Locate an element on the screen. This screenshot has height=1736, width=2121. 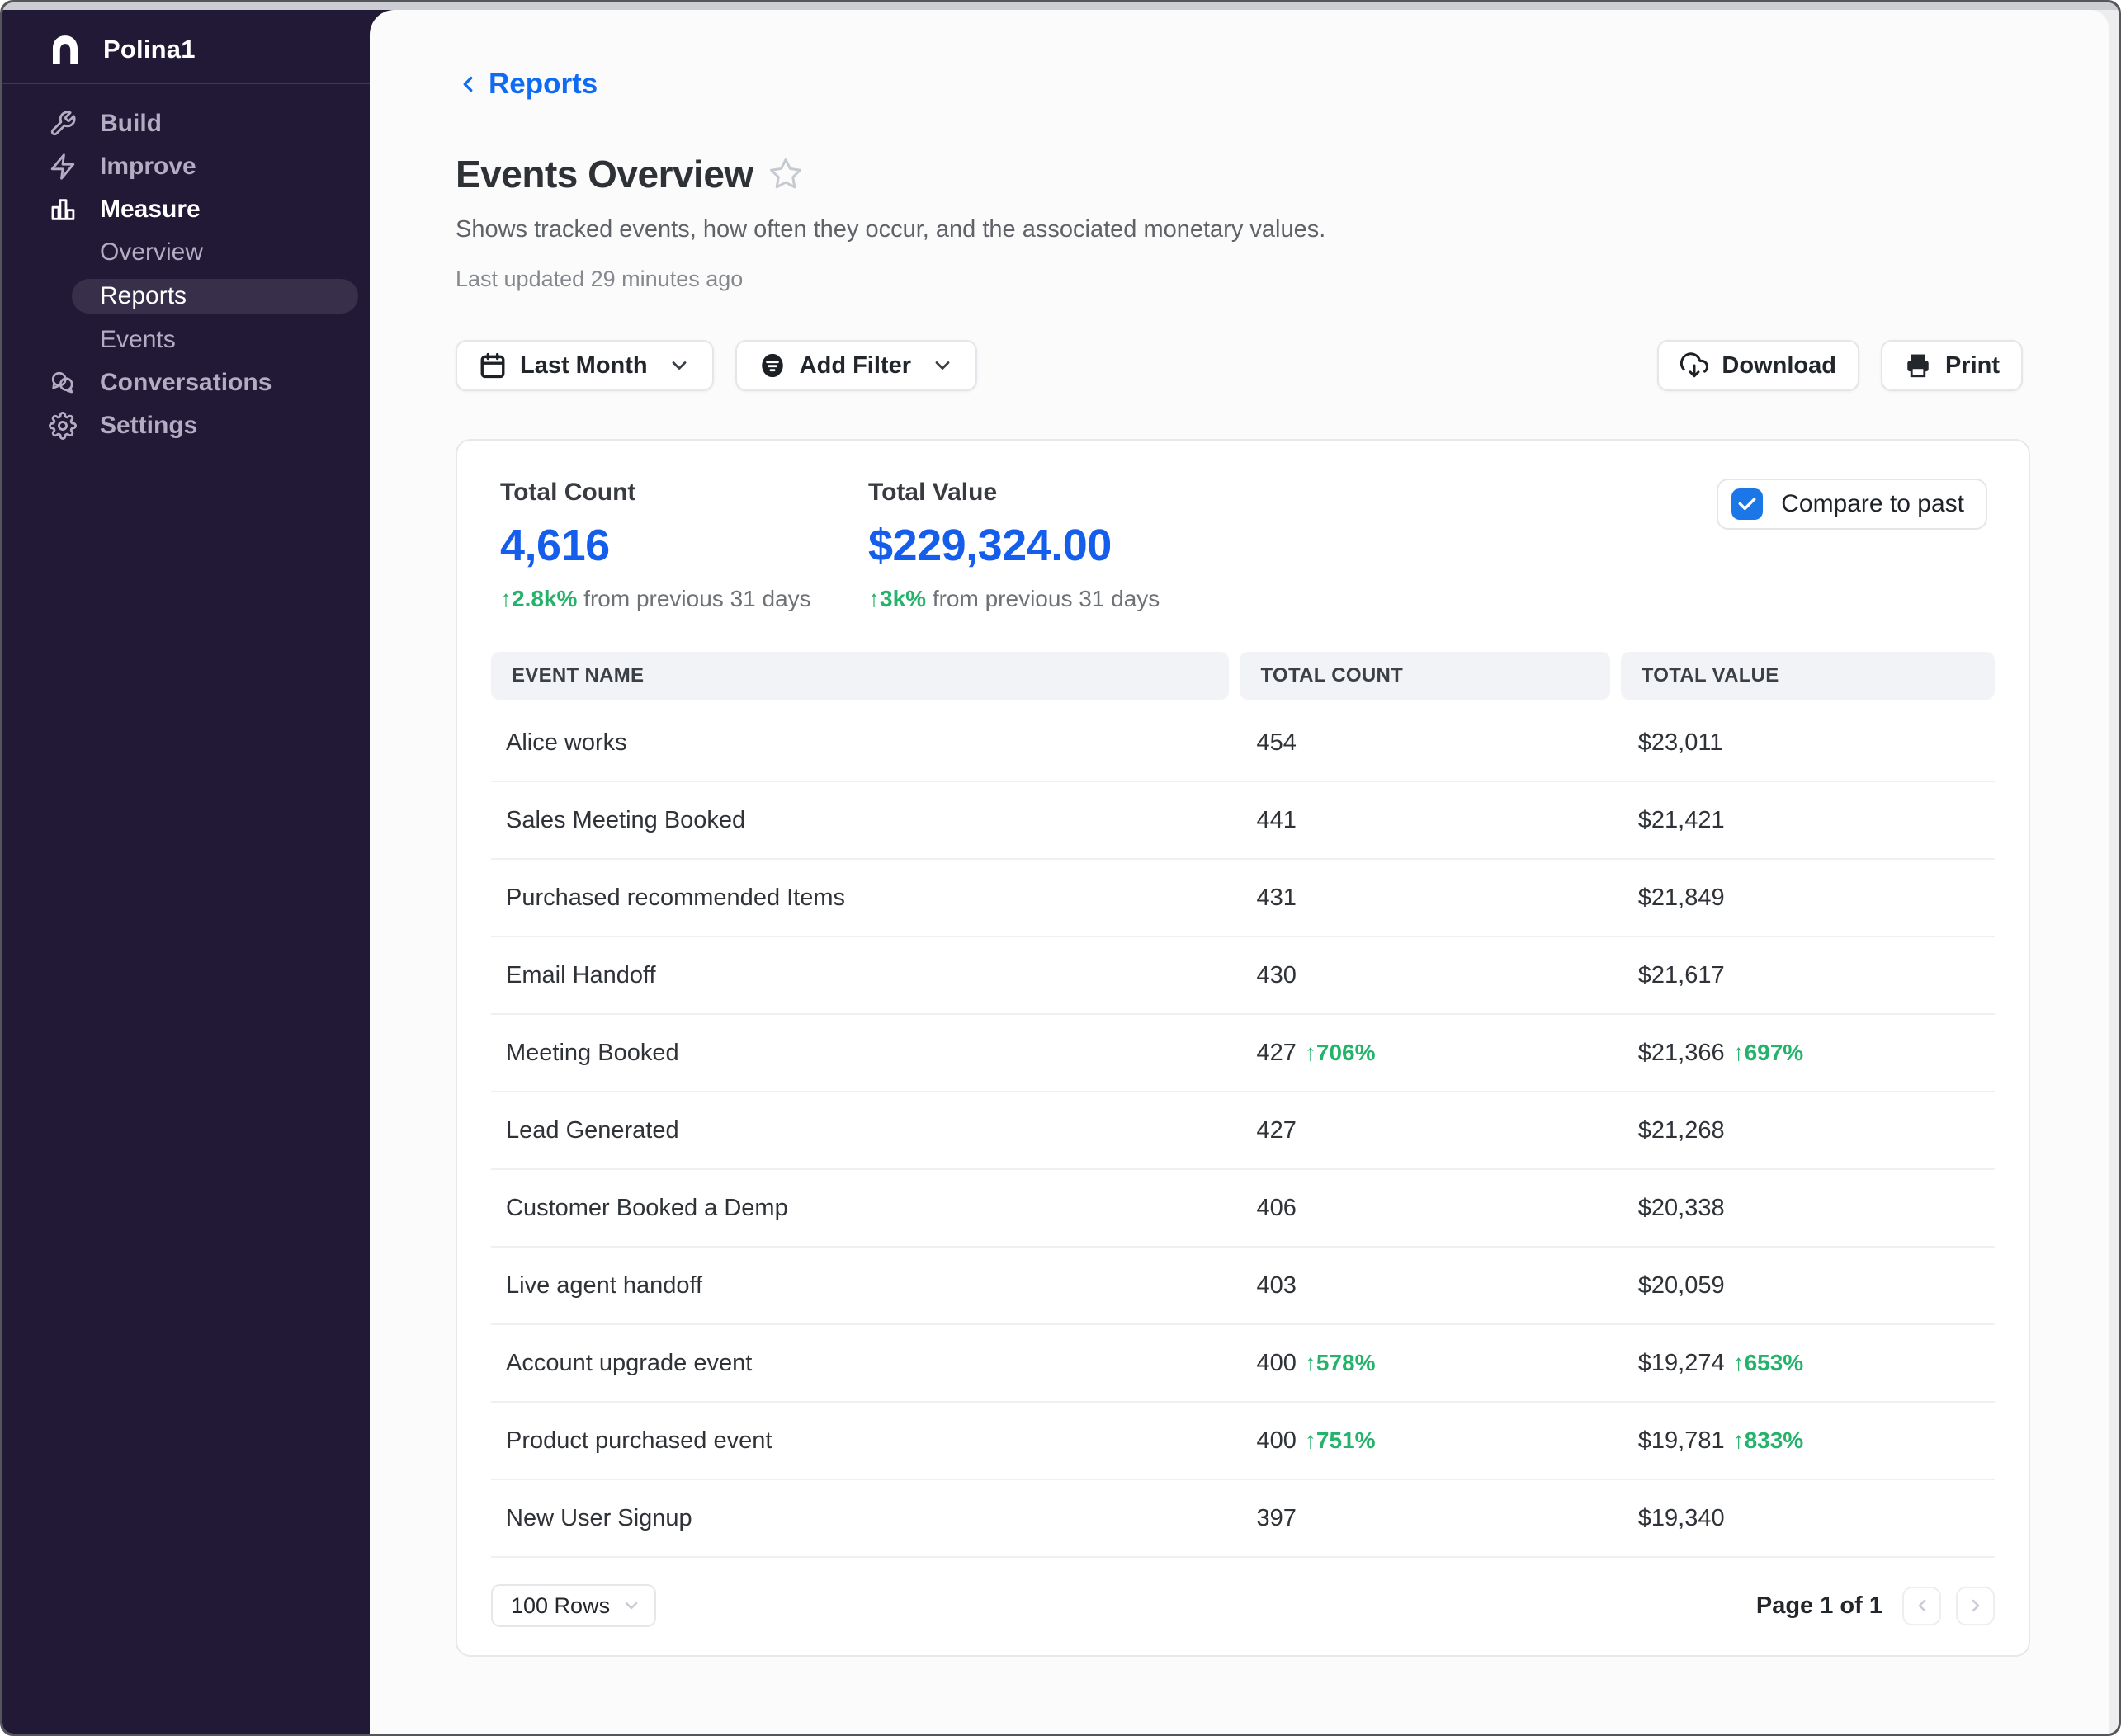
sidebar-item-settings: Settings is located at coordinates (186, 425).